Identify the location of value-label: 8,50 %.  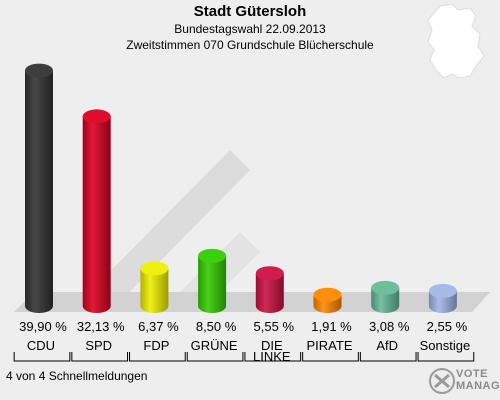
(216, 326).